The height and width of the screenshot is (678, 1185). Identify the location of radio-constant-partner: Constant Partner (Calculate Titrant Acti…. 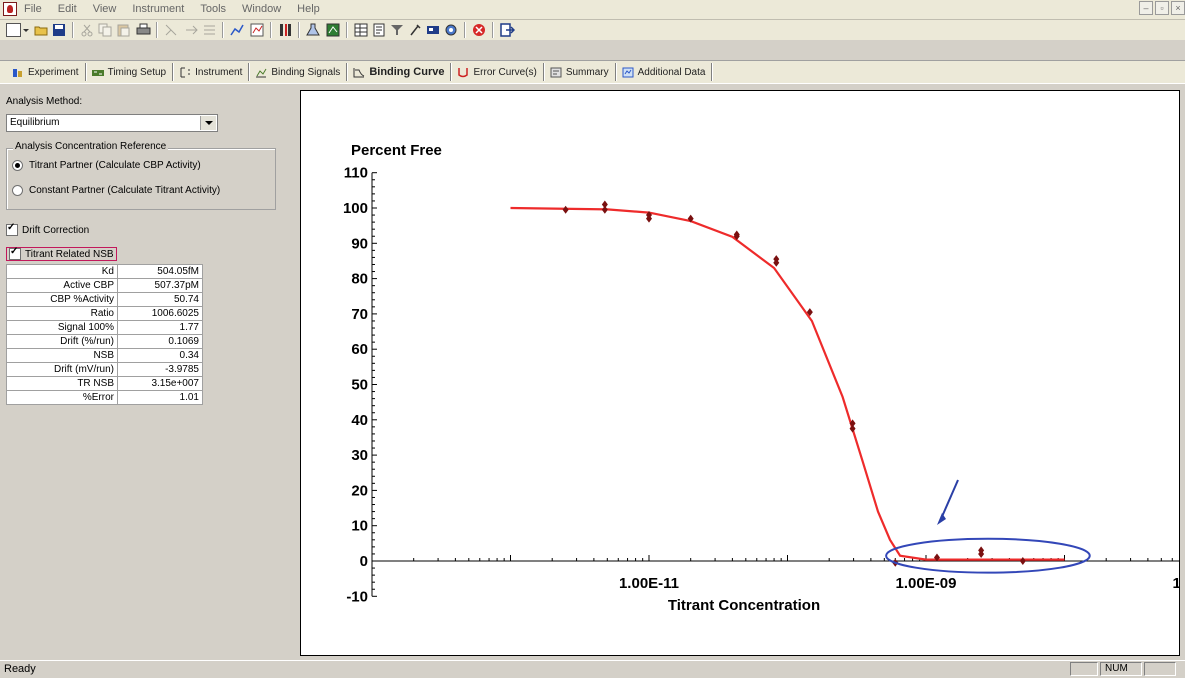
(116, 190).